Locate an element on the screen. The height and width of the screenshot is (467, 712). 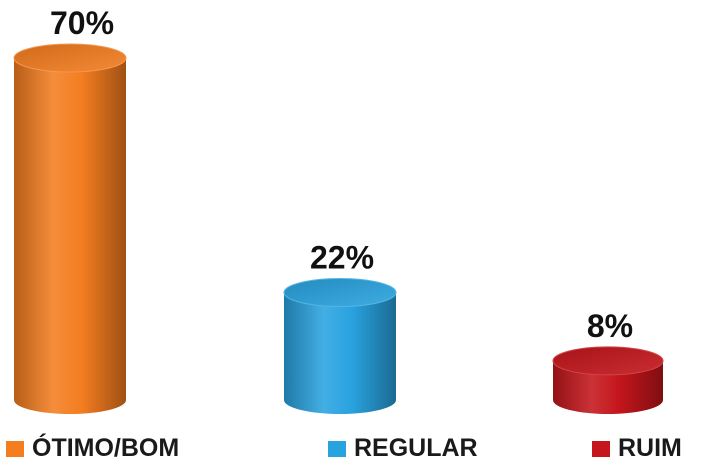
value-label: 22% is located at coordinates (342, 258).